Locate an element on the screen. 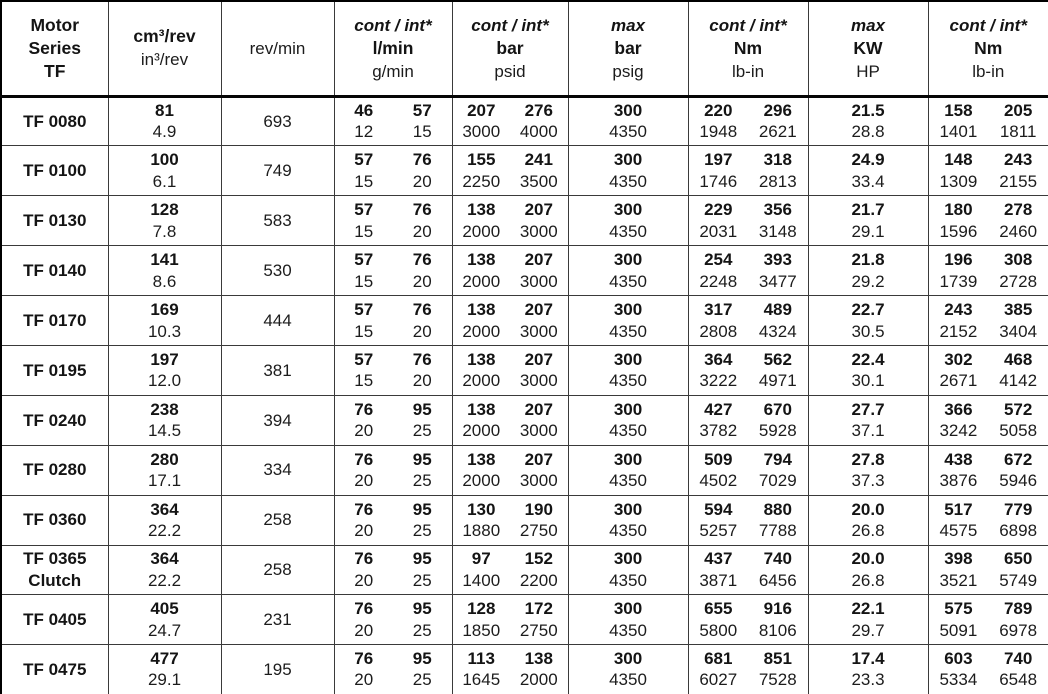 This screenshot has width=1048, height=694. cont-int-values: 113 1645 138 2000 is located at coordinates (510, 669).